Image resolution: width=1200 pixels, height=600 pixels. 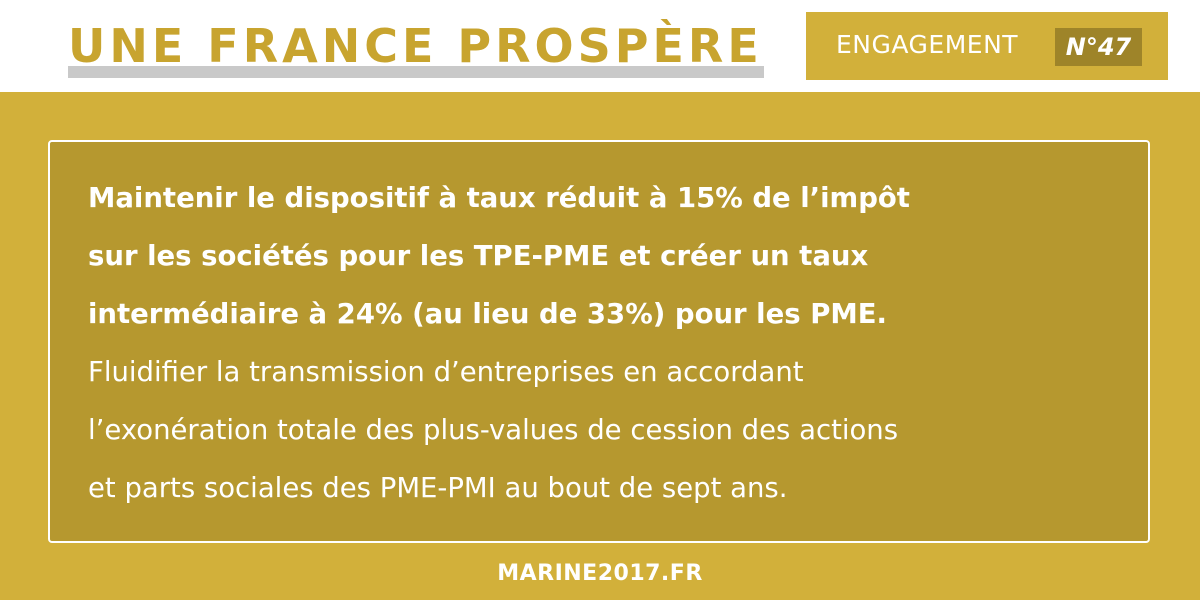 I want to click on title-area: UNE FRANCE PROSPÈRE, so click(x=416, y=49).